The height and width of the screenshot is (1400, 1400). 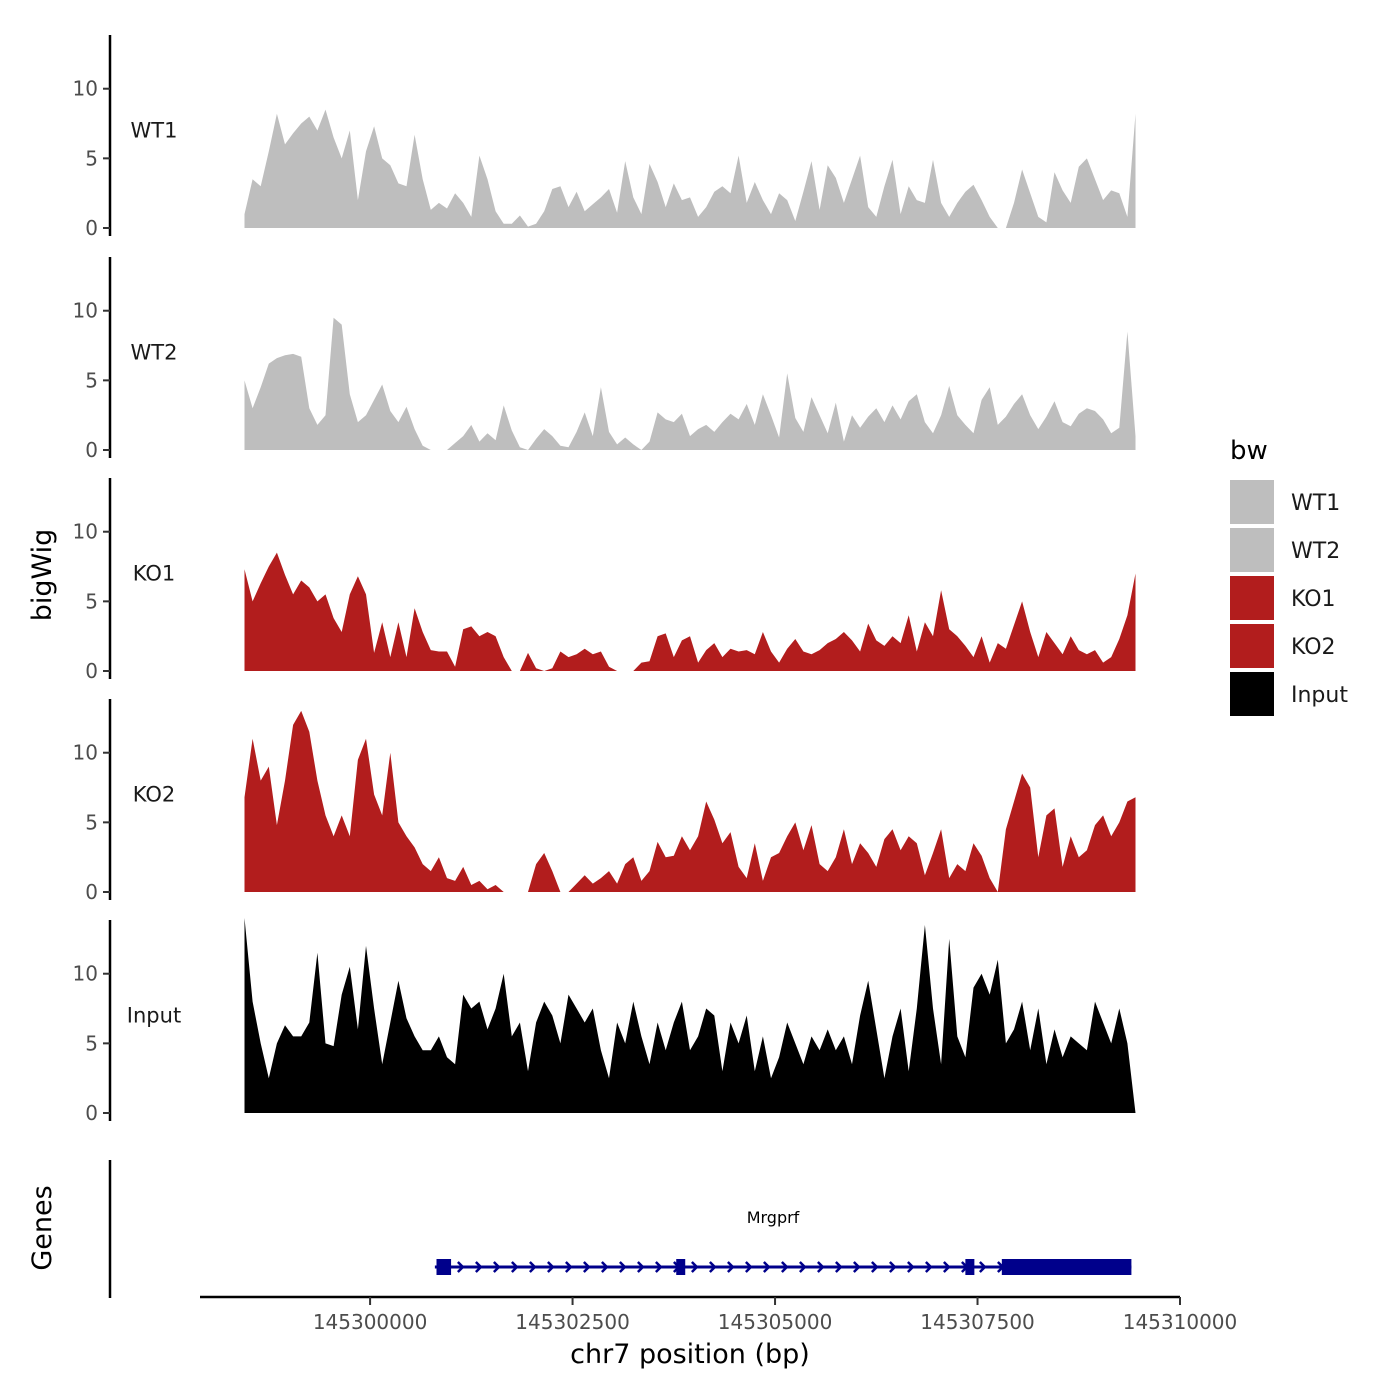 What do you see at coordinates (1252, 502) in the screenshot?
I see `legend-swatch-wt1` at bounding box center [1252, 502].